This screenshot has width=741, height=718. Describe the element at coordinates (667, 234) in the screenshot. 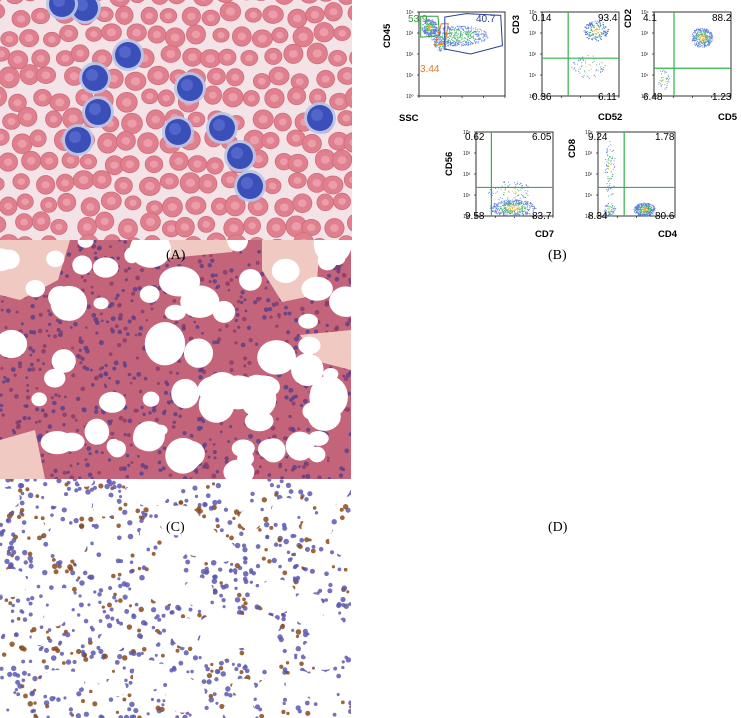

I see `x-axis-label: CD4` at that location.